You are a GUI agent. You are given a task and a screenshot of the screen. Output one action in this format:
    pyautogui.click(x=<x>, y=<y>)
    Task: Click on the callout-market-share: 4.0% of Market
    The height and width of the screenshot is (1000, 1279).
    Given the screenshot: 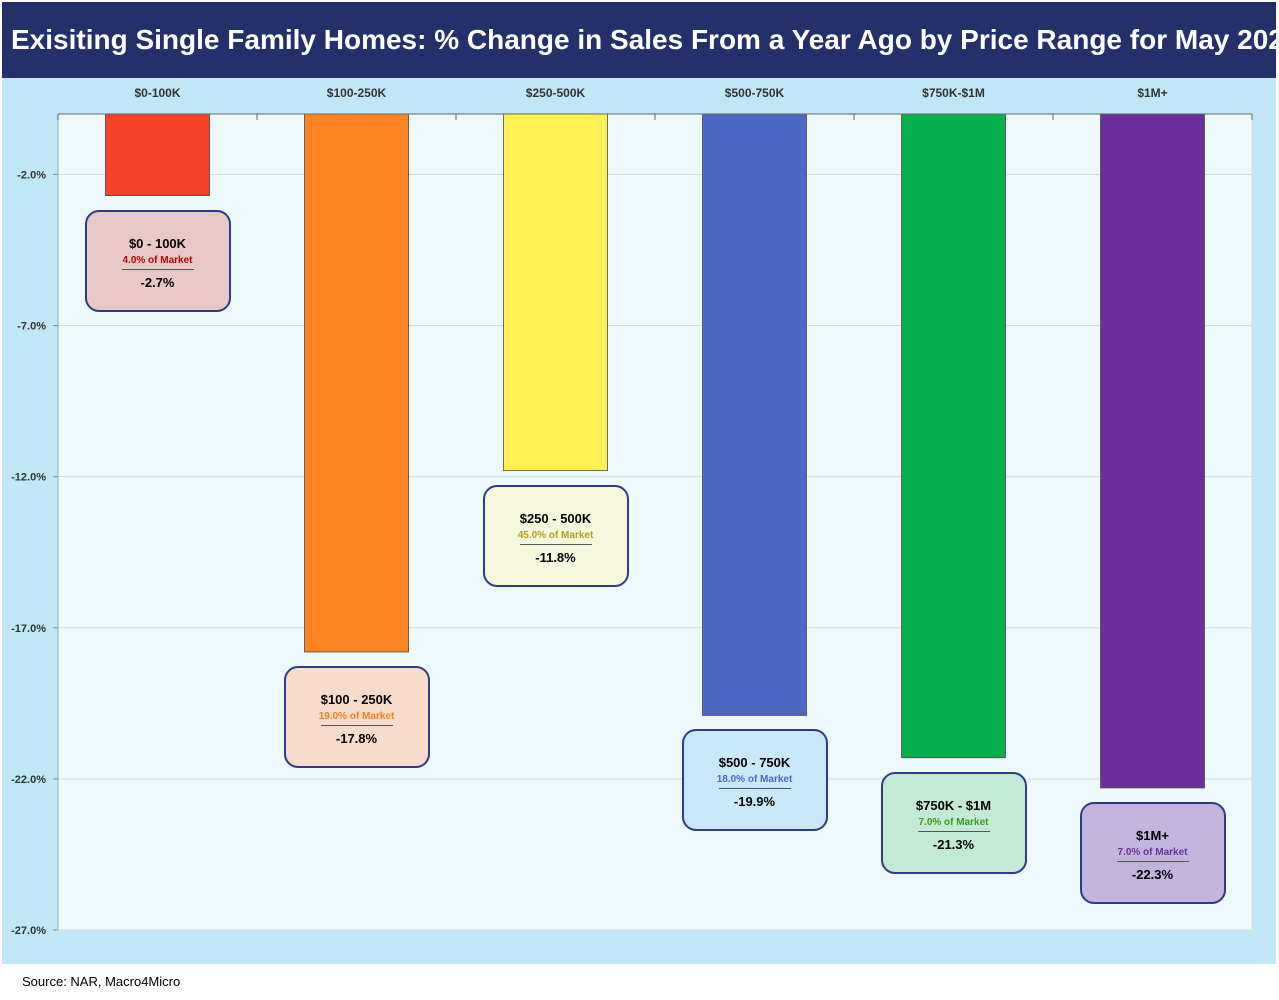 What is the action you would take?
    pyautogui.click(x=157, y=260)
    